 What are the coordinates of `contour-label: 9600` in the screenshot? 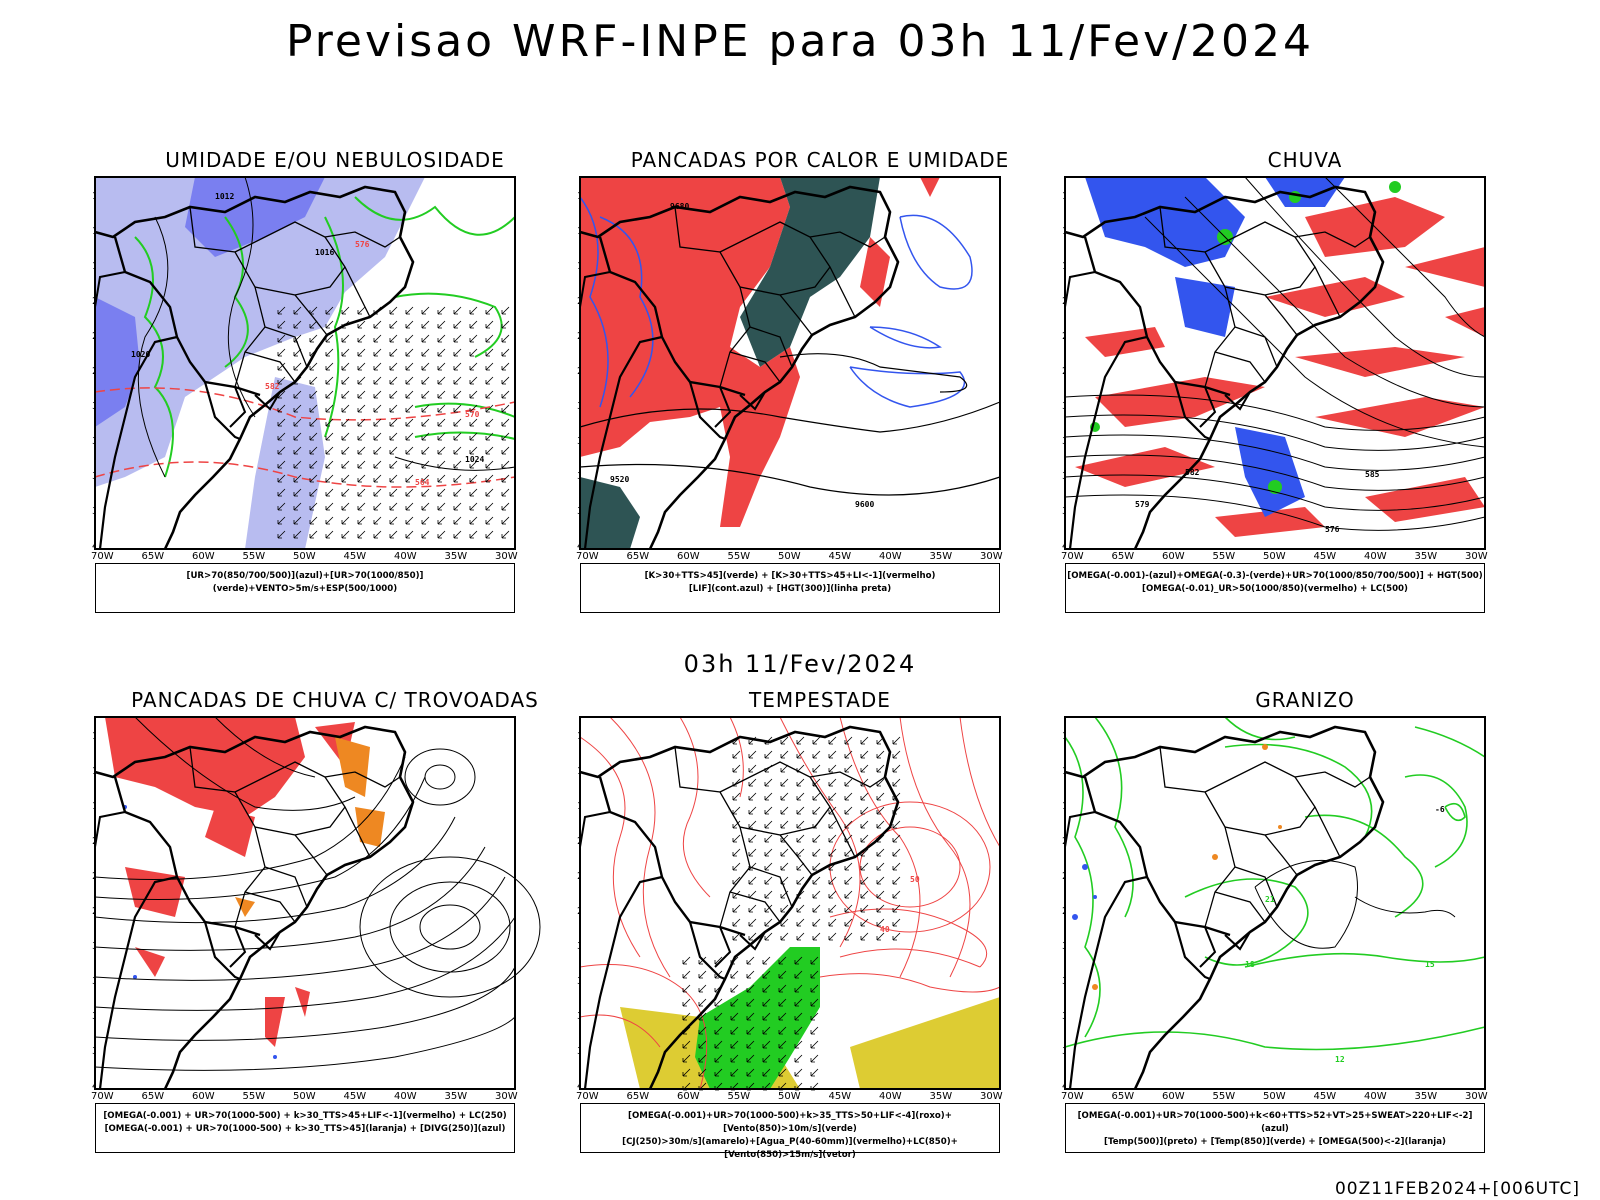 It's located at (864, 504).